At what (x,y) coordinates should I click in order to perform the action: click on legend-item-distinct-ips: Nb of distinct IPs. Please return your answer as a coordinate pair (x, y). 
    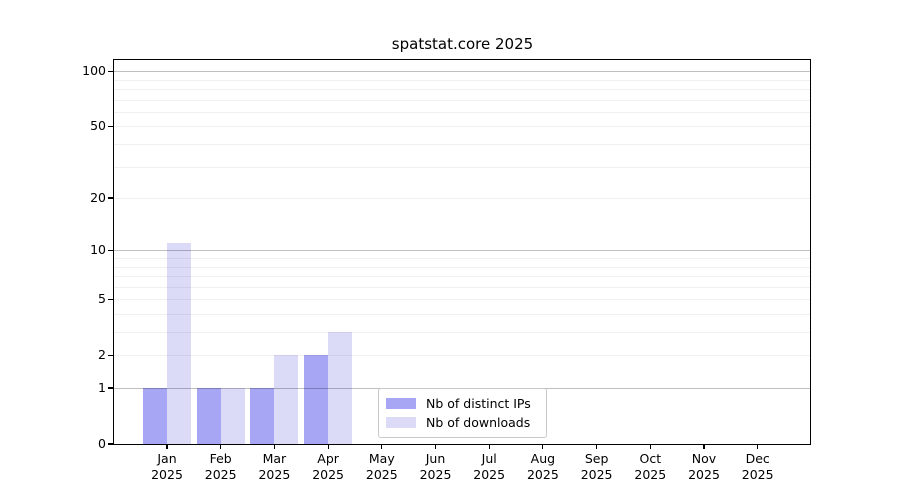
    Looking at the image, I should click on (462, 403).